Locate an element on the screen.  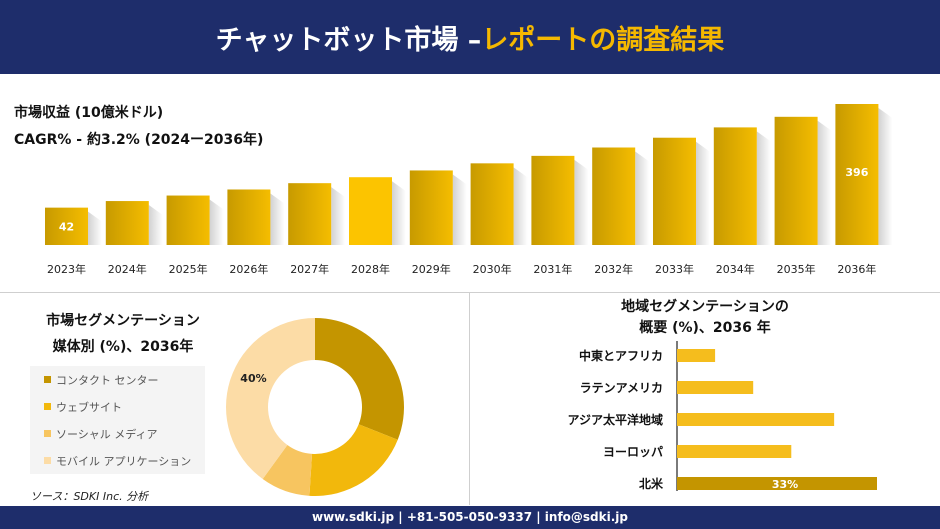
page-title: チャットボット市場 –レポートの調査結果 is located at coordinates (470, 37).